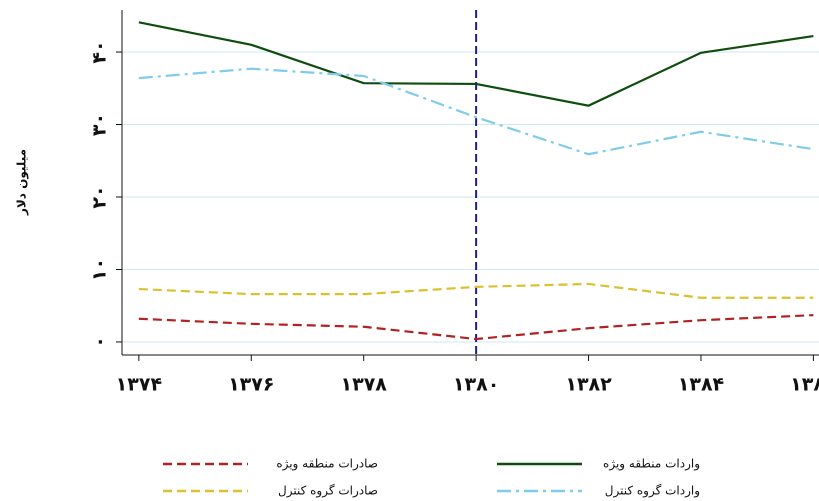 Image resolution: width=819 pixels, height=501 pixels. What do you see at coordinates (100, 51) in the screenshot?
I see `y-tick-label: ۴۰` at bounding box center [100, 51].